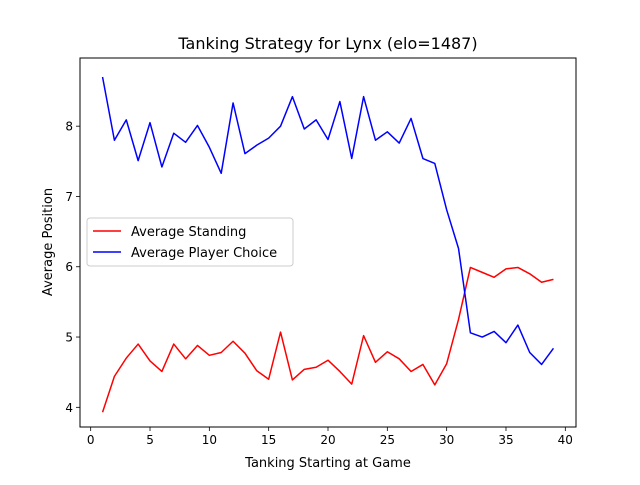 Image resolution: width=640 pixels, height=485 pixels. Describe the element at coordinates (188, 232) in the screenshot. I see `legend-label-average-standing: Average Standing` at that location.